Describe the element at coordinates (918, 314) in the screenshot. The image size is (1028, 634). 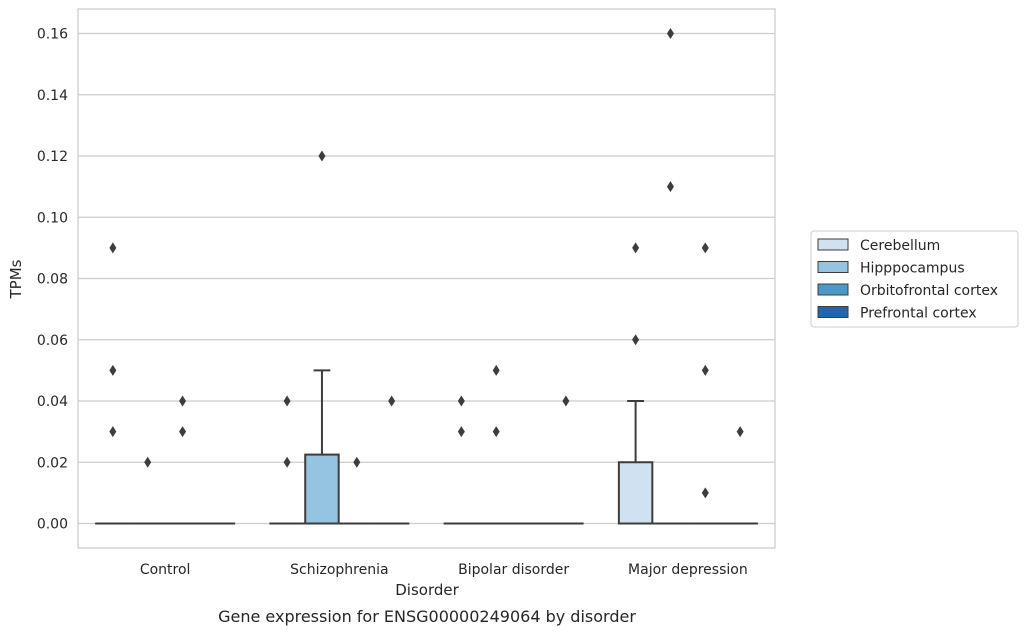
I see `legend-label: Prefrontal cortex` at that location.